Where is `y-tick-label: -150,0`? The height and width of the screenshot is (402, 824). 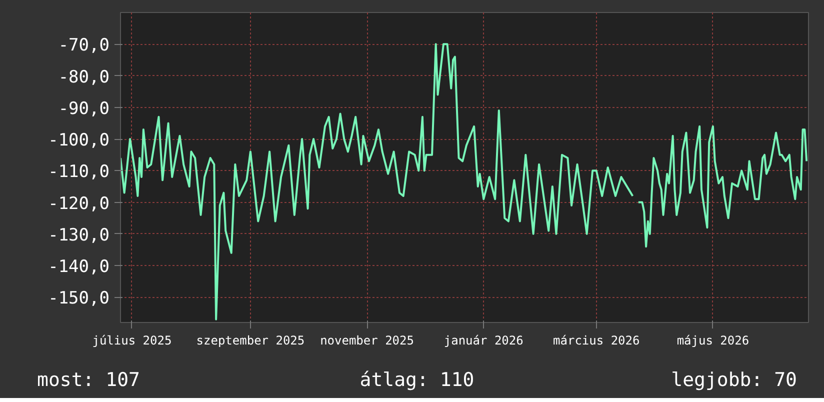
y-tick-label: -150,0 is located at coordinates (79, 298).